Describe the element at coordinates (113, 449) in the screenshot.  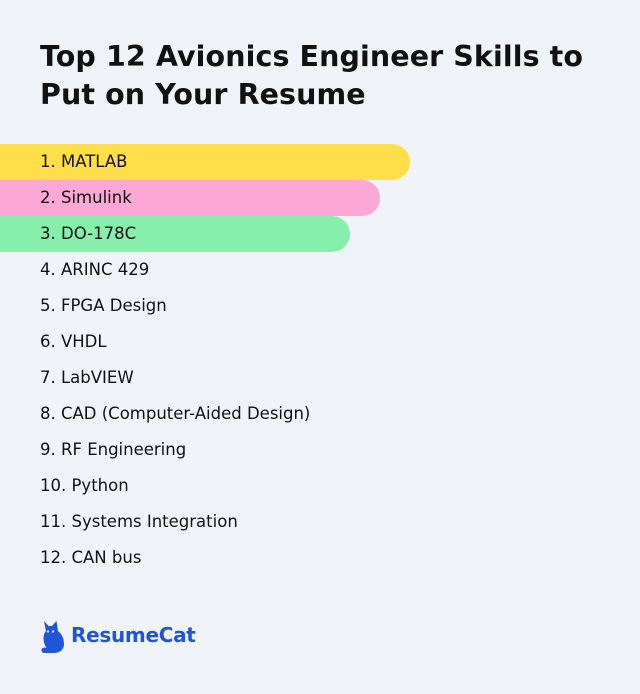
I see `skill-item-rf-engineering: 9. RF Engineering` at that location.